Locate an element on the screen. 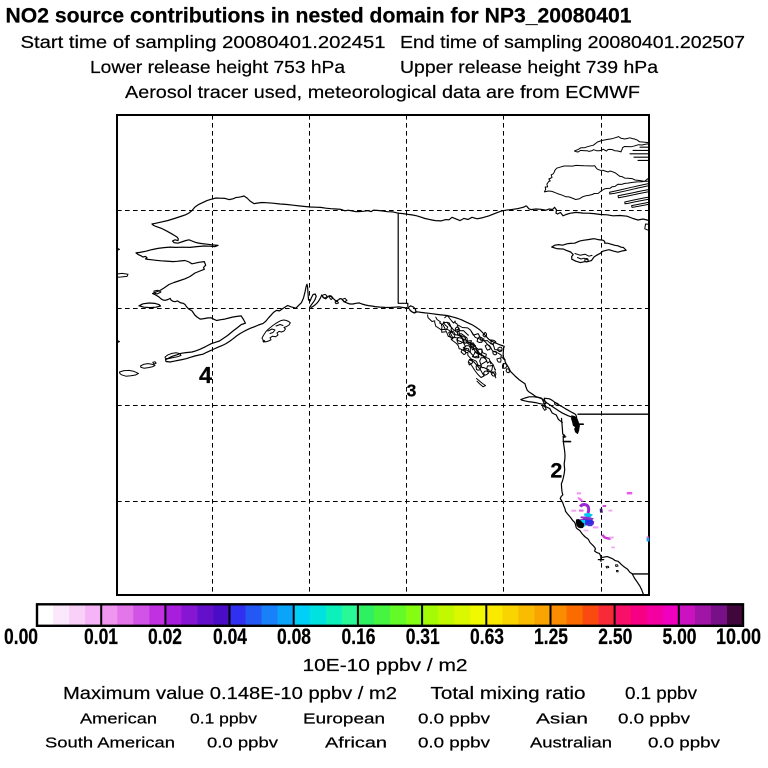 The width and height of the screenshot is (768, 768). svg-text: 2.50 is located at coordinates (615, 636).